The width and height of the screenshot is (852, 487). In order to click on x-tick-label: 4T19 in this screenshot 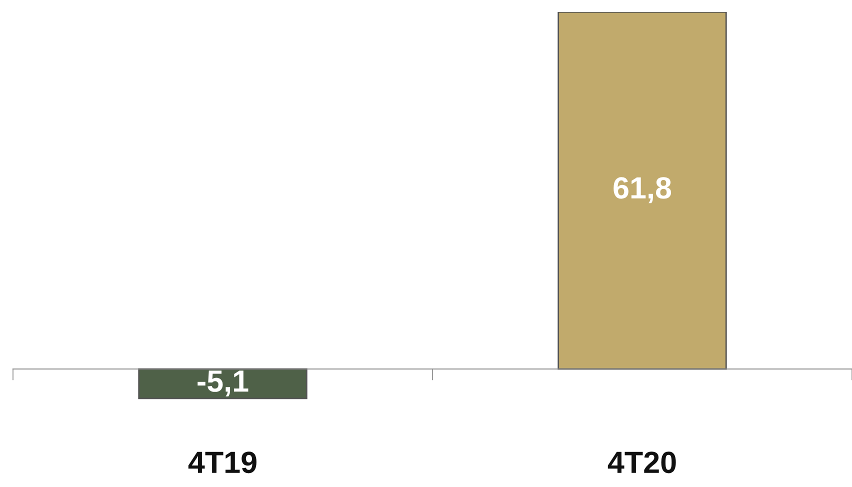, I will do `click(222, 463)`.